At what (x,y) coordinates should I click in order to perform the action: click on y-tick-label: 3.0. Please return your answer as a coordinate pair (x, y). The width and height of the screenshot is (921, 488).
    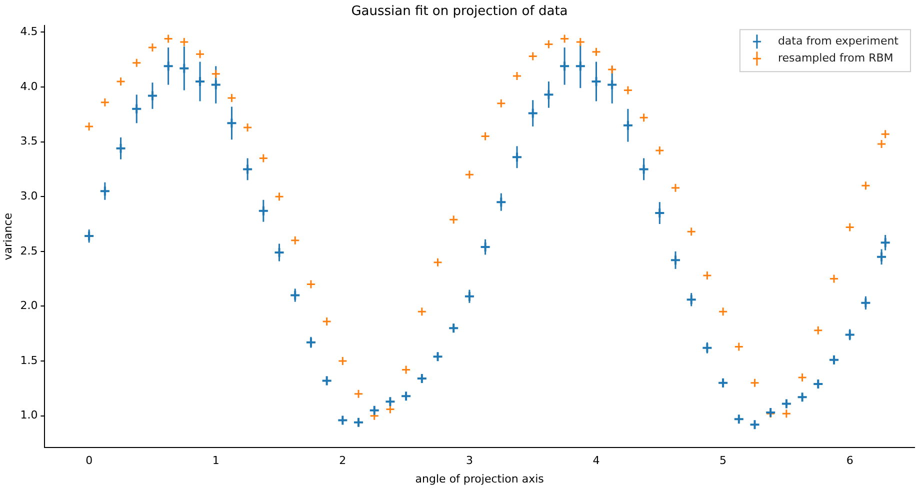
    Looking at the image, I should click on (29, 195).